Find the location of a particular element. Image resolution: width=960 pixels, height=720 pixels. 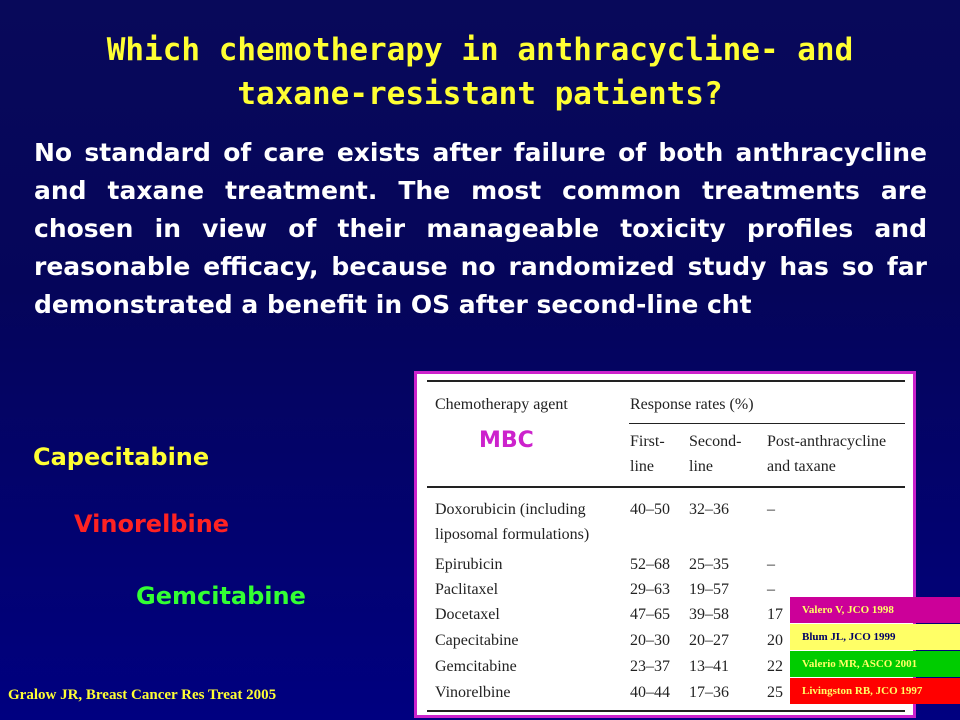

row-first: 40–50 is located at coordinates (650, 509).